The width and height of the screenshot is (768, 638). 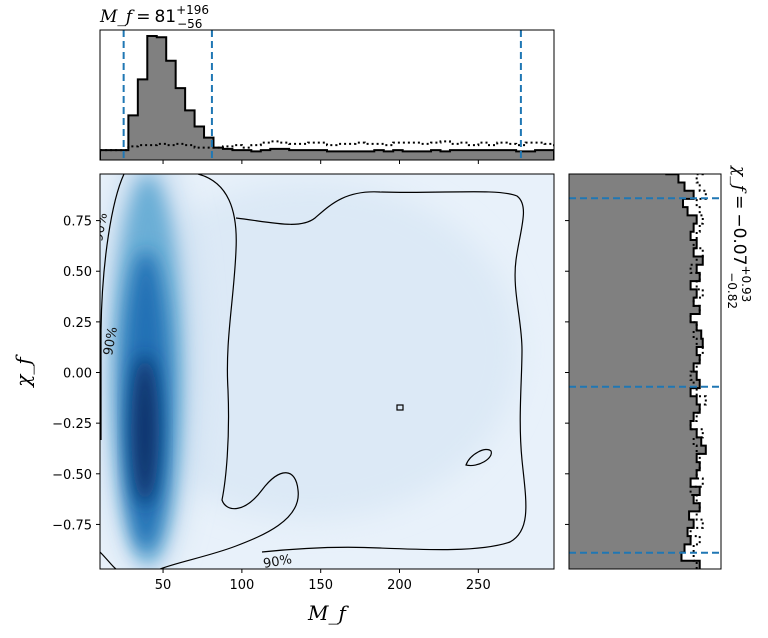 I want to click on right-hist-frame, so click(x=645, y=371).